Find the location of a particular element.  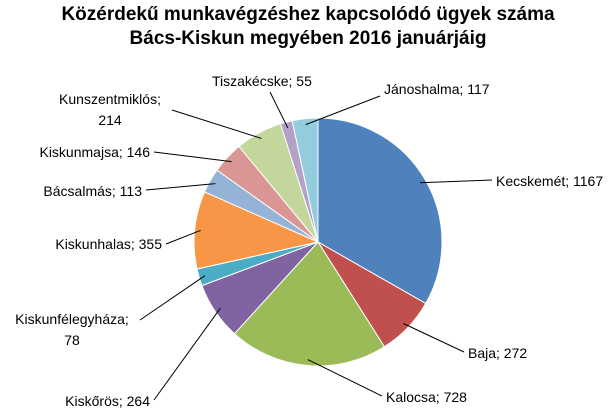

data-label: Kiskunfélegyháza; 78 is located at coordinates (72, 329).